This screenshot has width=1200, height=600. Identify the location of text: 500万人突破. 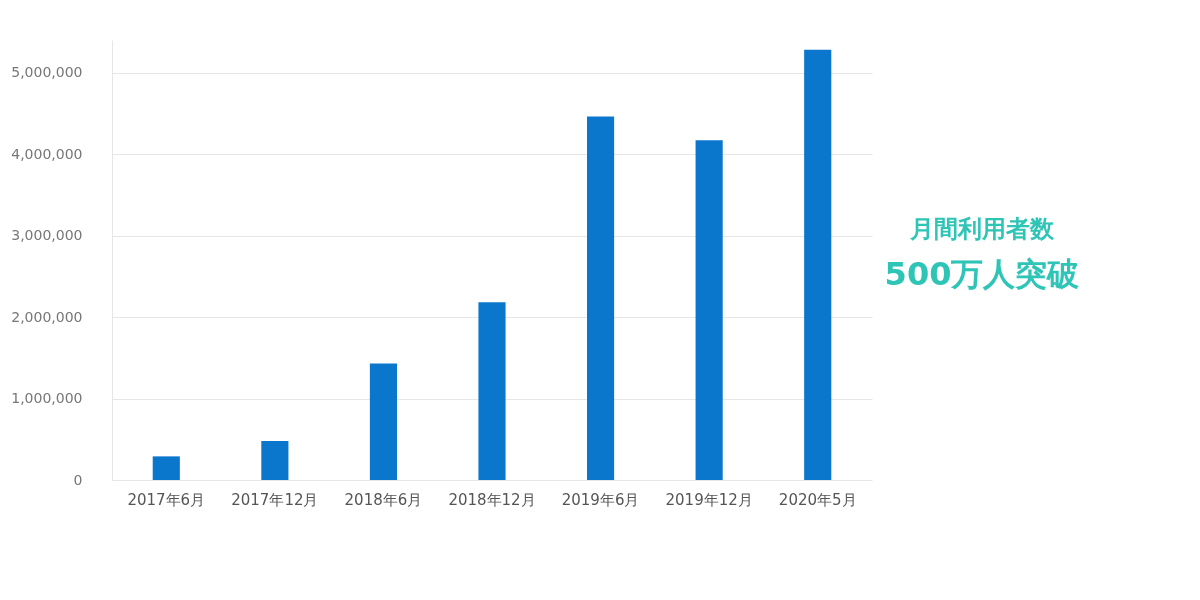
(982, 274).